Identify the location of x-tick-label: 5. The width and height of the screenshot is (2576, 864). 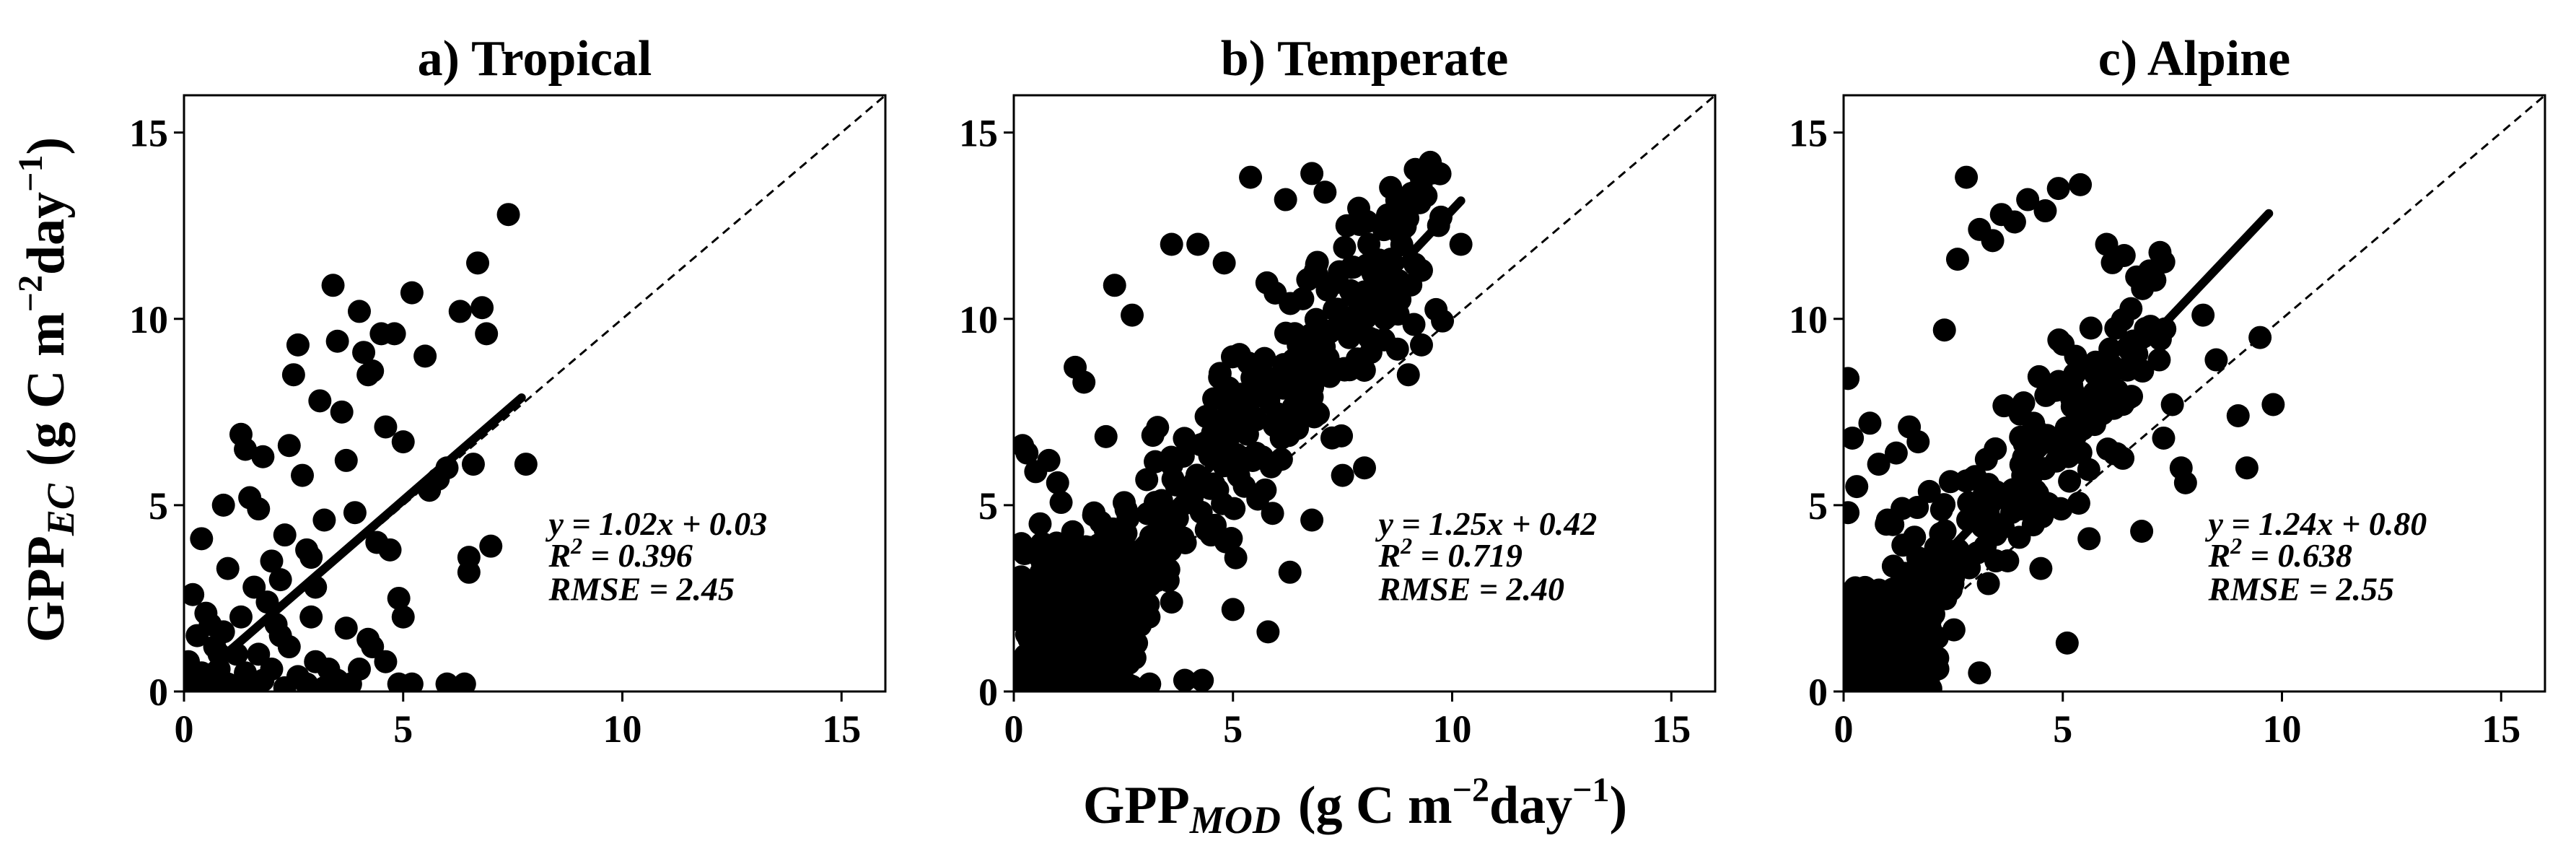
(2062, 729).